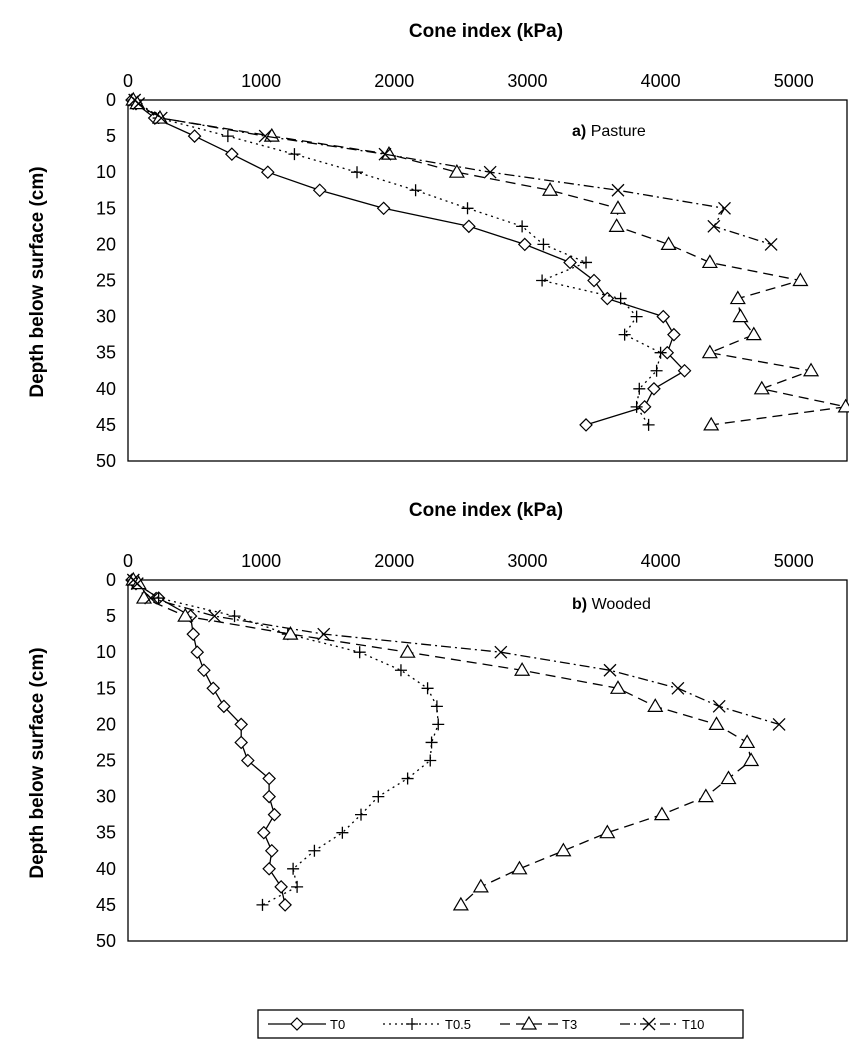 The width and height of the screenshot is (849, 1039). I want to click on y-tick-label: 20, so click(106, 724).